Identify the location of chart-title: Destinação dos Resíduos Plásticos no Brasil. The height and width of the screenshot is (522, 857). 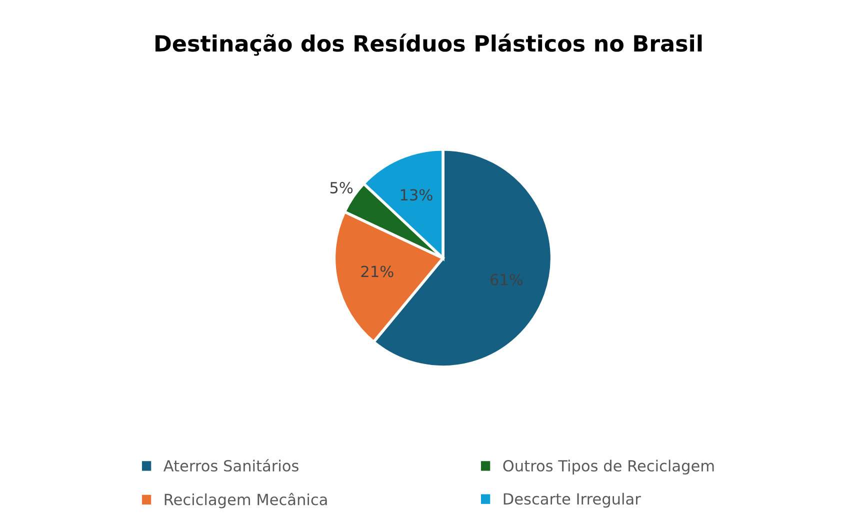
(429, 45).